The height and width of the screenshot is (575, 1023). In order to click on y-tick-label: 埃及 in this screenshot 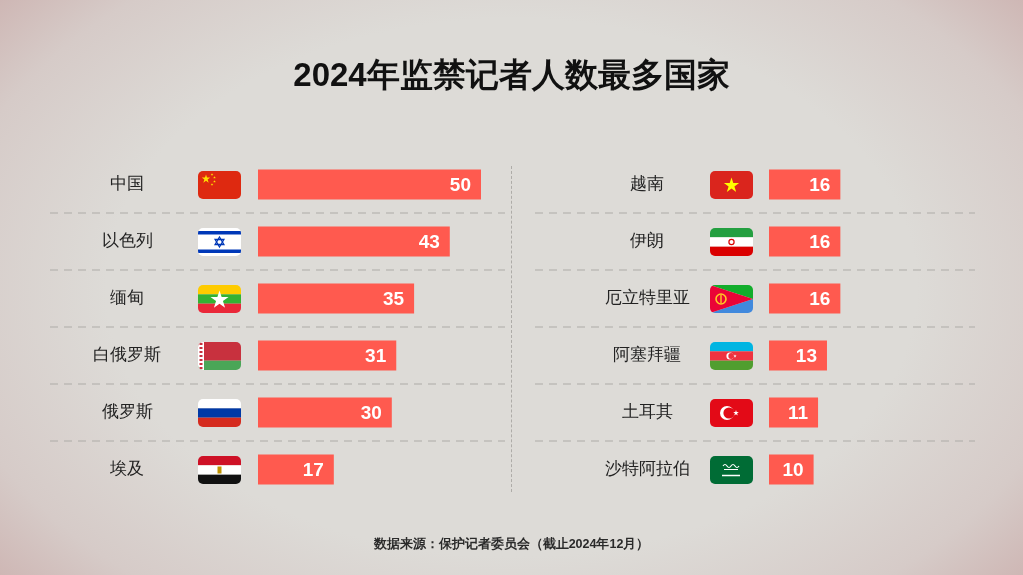, I will do `click(126, 469)`.